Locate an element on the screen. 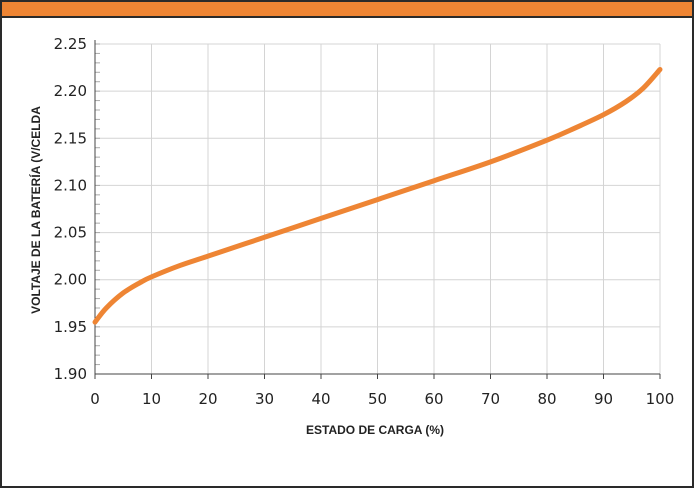 This screenshot has height=488, width=694. y-tick-label: 1.95 is located at coordinates (70, 327).